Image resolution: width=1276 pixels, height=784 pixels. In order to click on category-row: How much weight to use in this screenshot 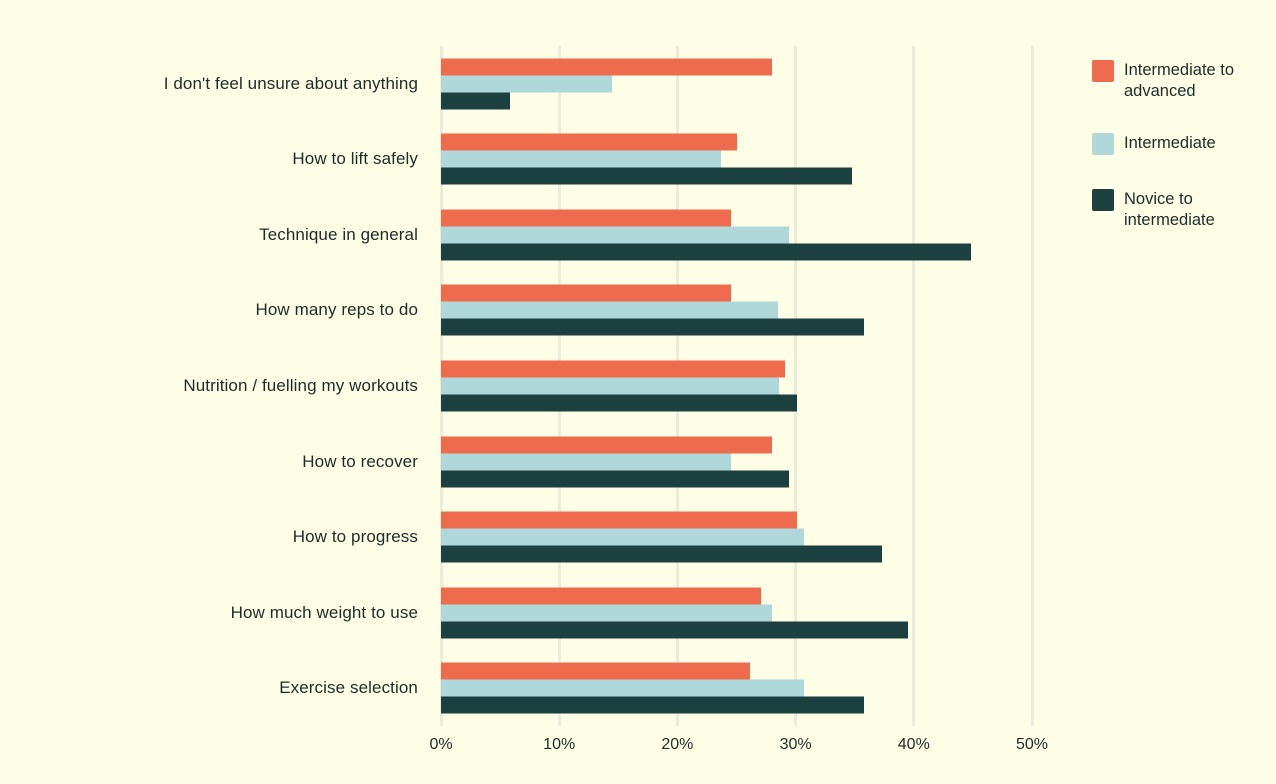, I will do `click(638, 613)`.